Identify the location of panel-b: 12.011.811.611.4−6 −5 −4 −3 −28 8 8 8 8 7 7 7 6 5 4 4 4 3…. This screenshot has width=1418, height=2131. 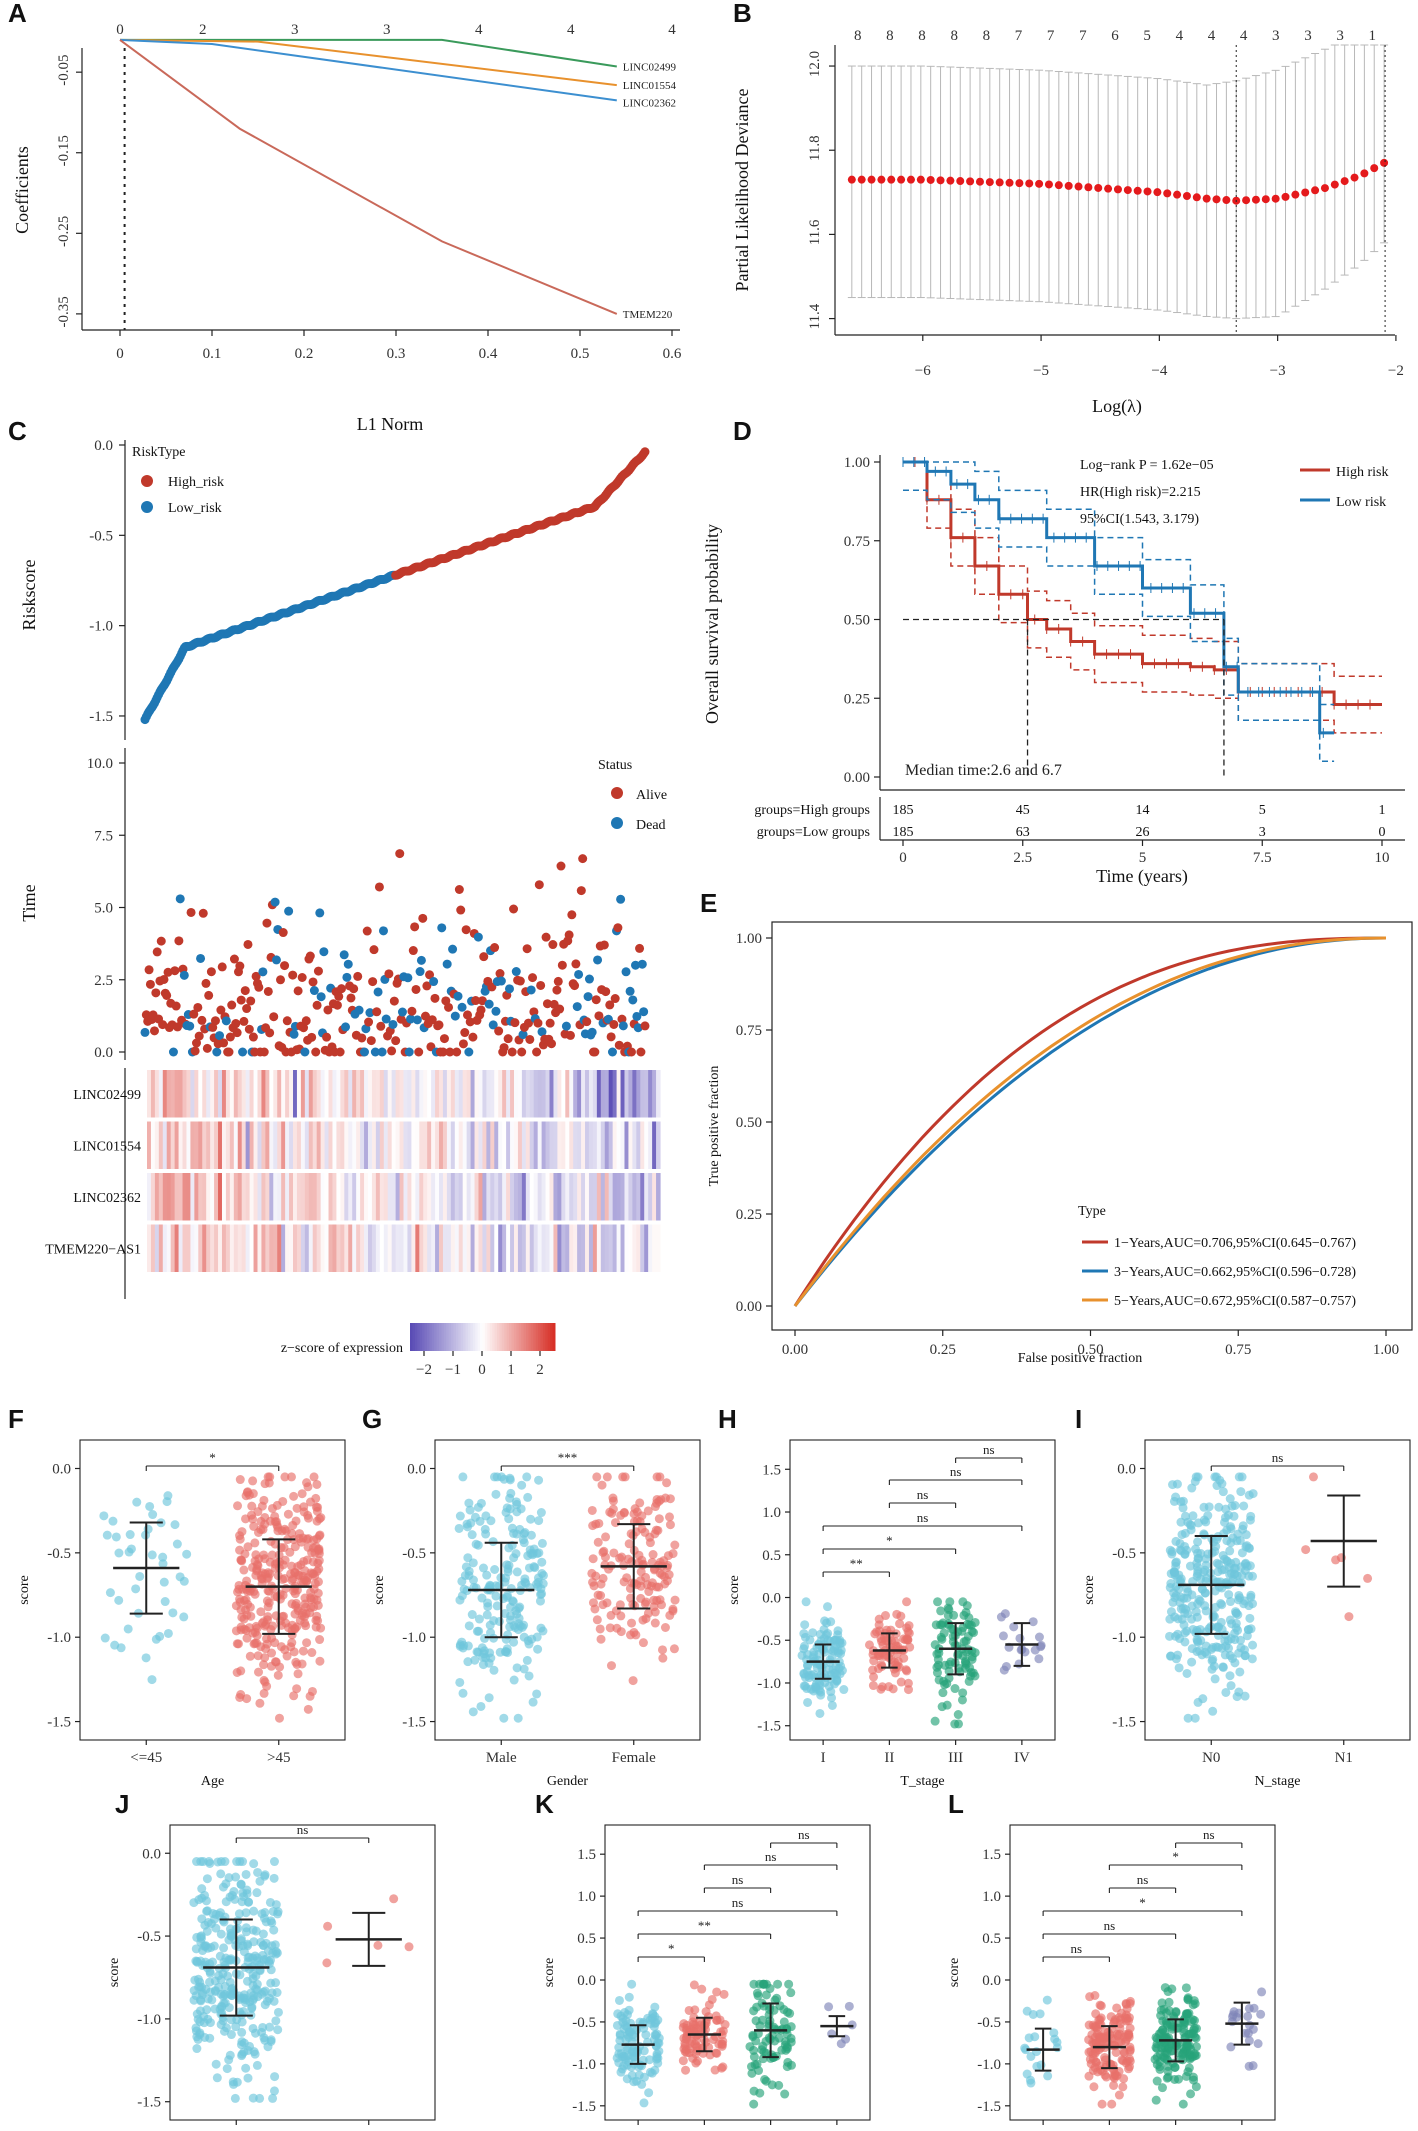
(1068, 222).